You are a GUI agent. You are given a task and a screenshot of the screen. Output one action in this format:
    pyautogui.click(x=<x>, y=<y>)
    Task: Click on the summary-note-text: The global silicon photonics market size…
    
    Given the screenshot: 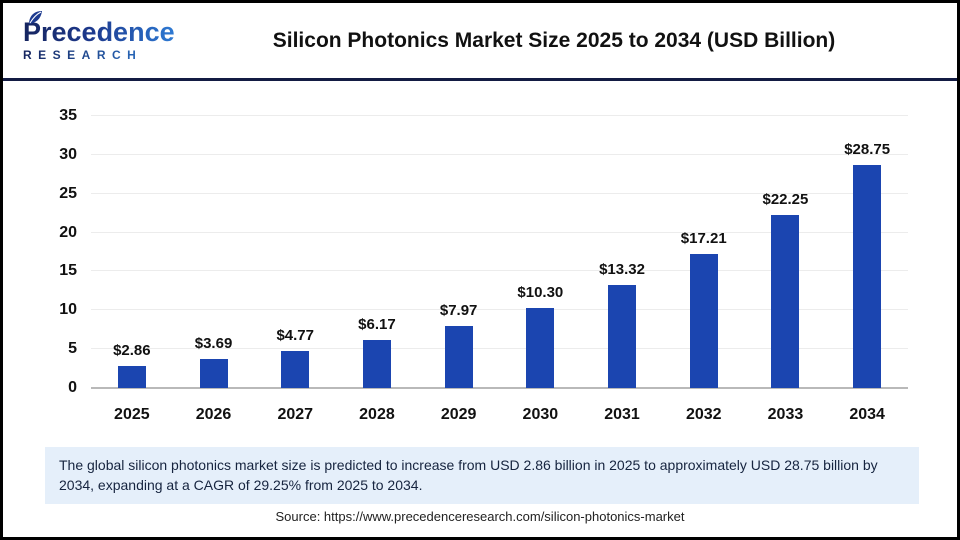 What is the action you would take?
    pyautogui.click(x=468, y=475)
    